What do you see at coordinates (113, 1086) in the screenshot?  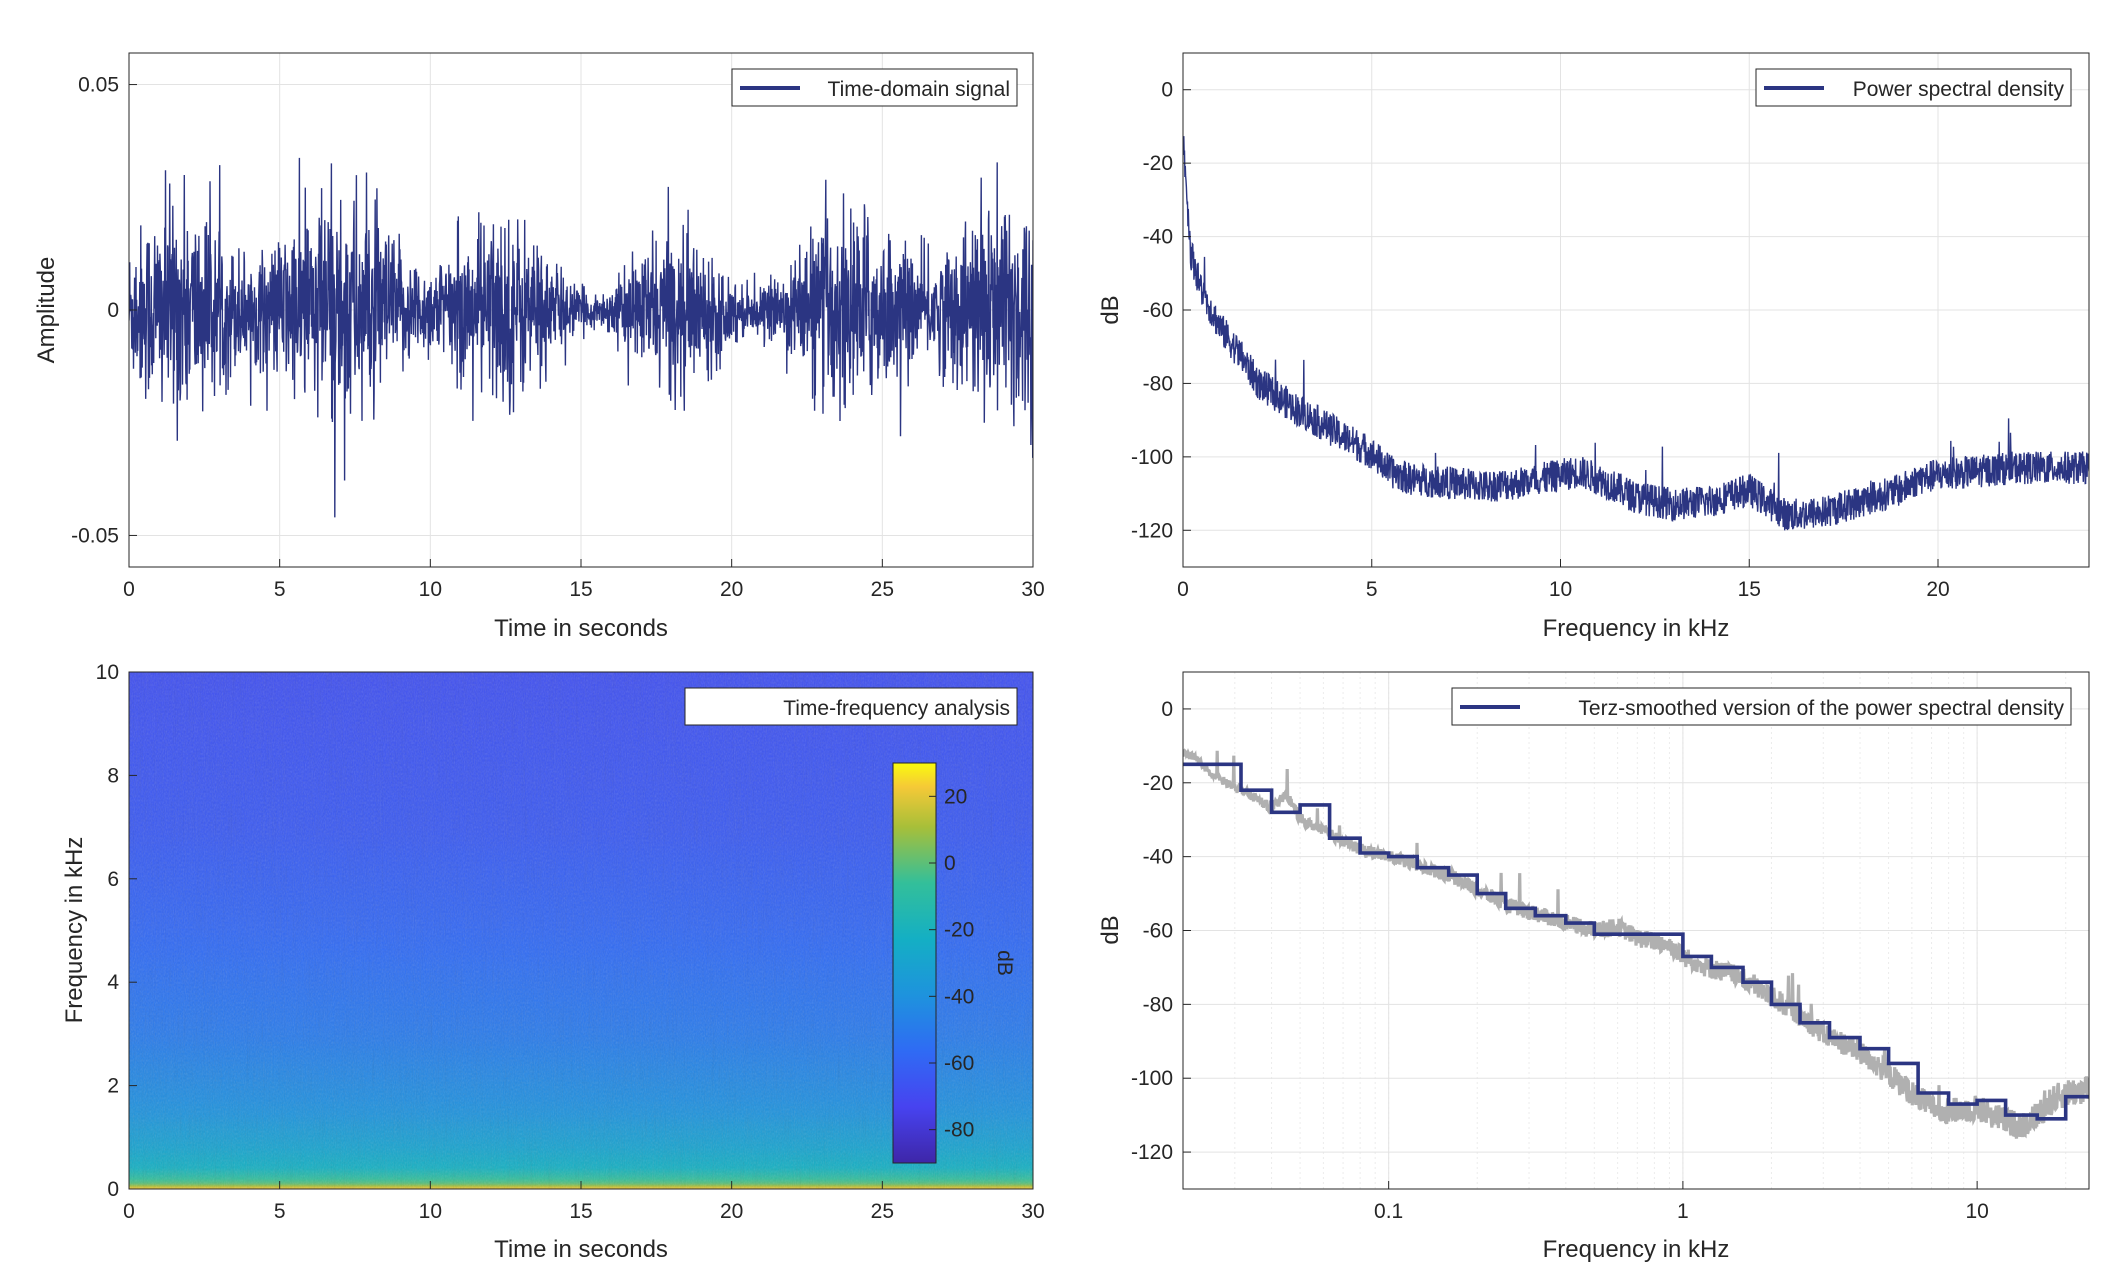 I see `y-tick-label: 2` at bounding box center [113, 1086].